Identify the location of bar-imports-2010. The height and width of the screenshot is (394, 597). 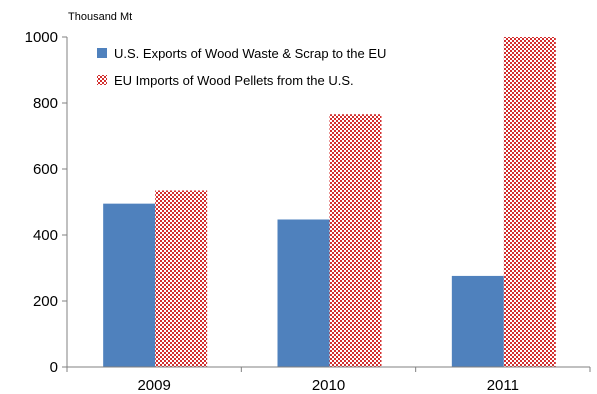
(355, 240).